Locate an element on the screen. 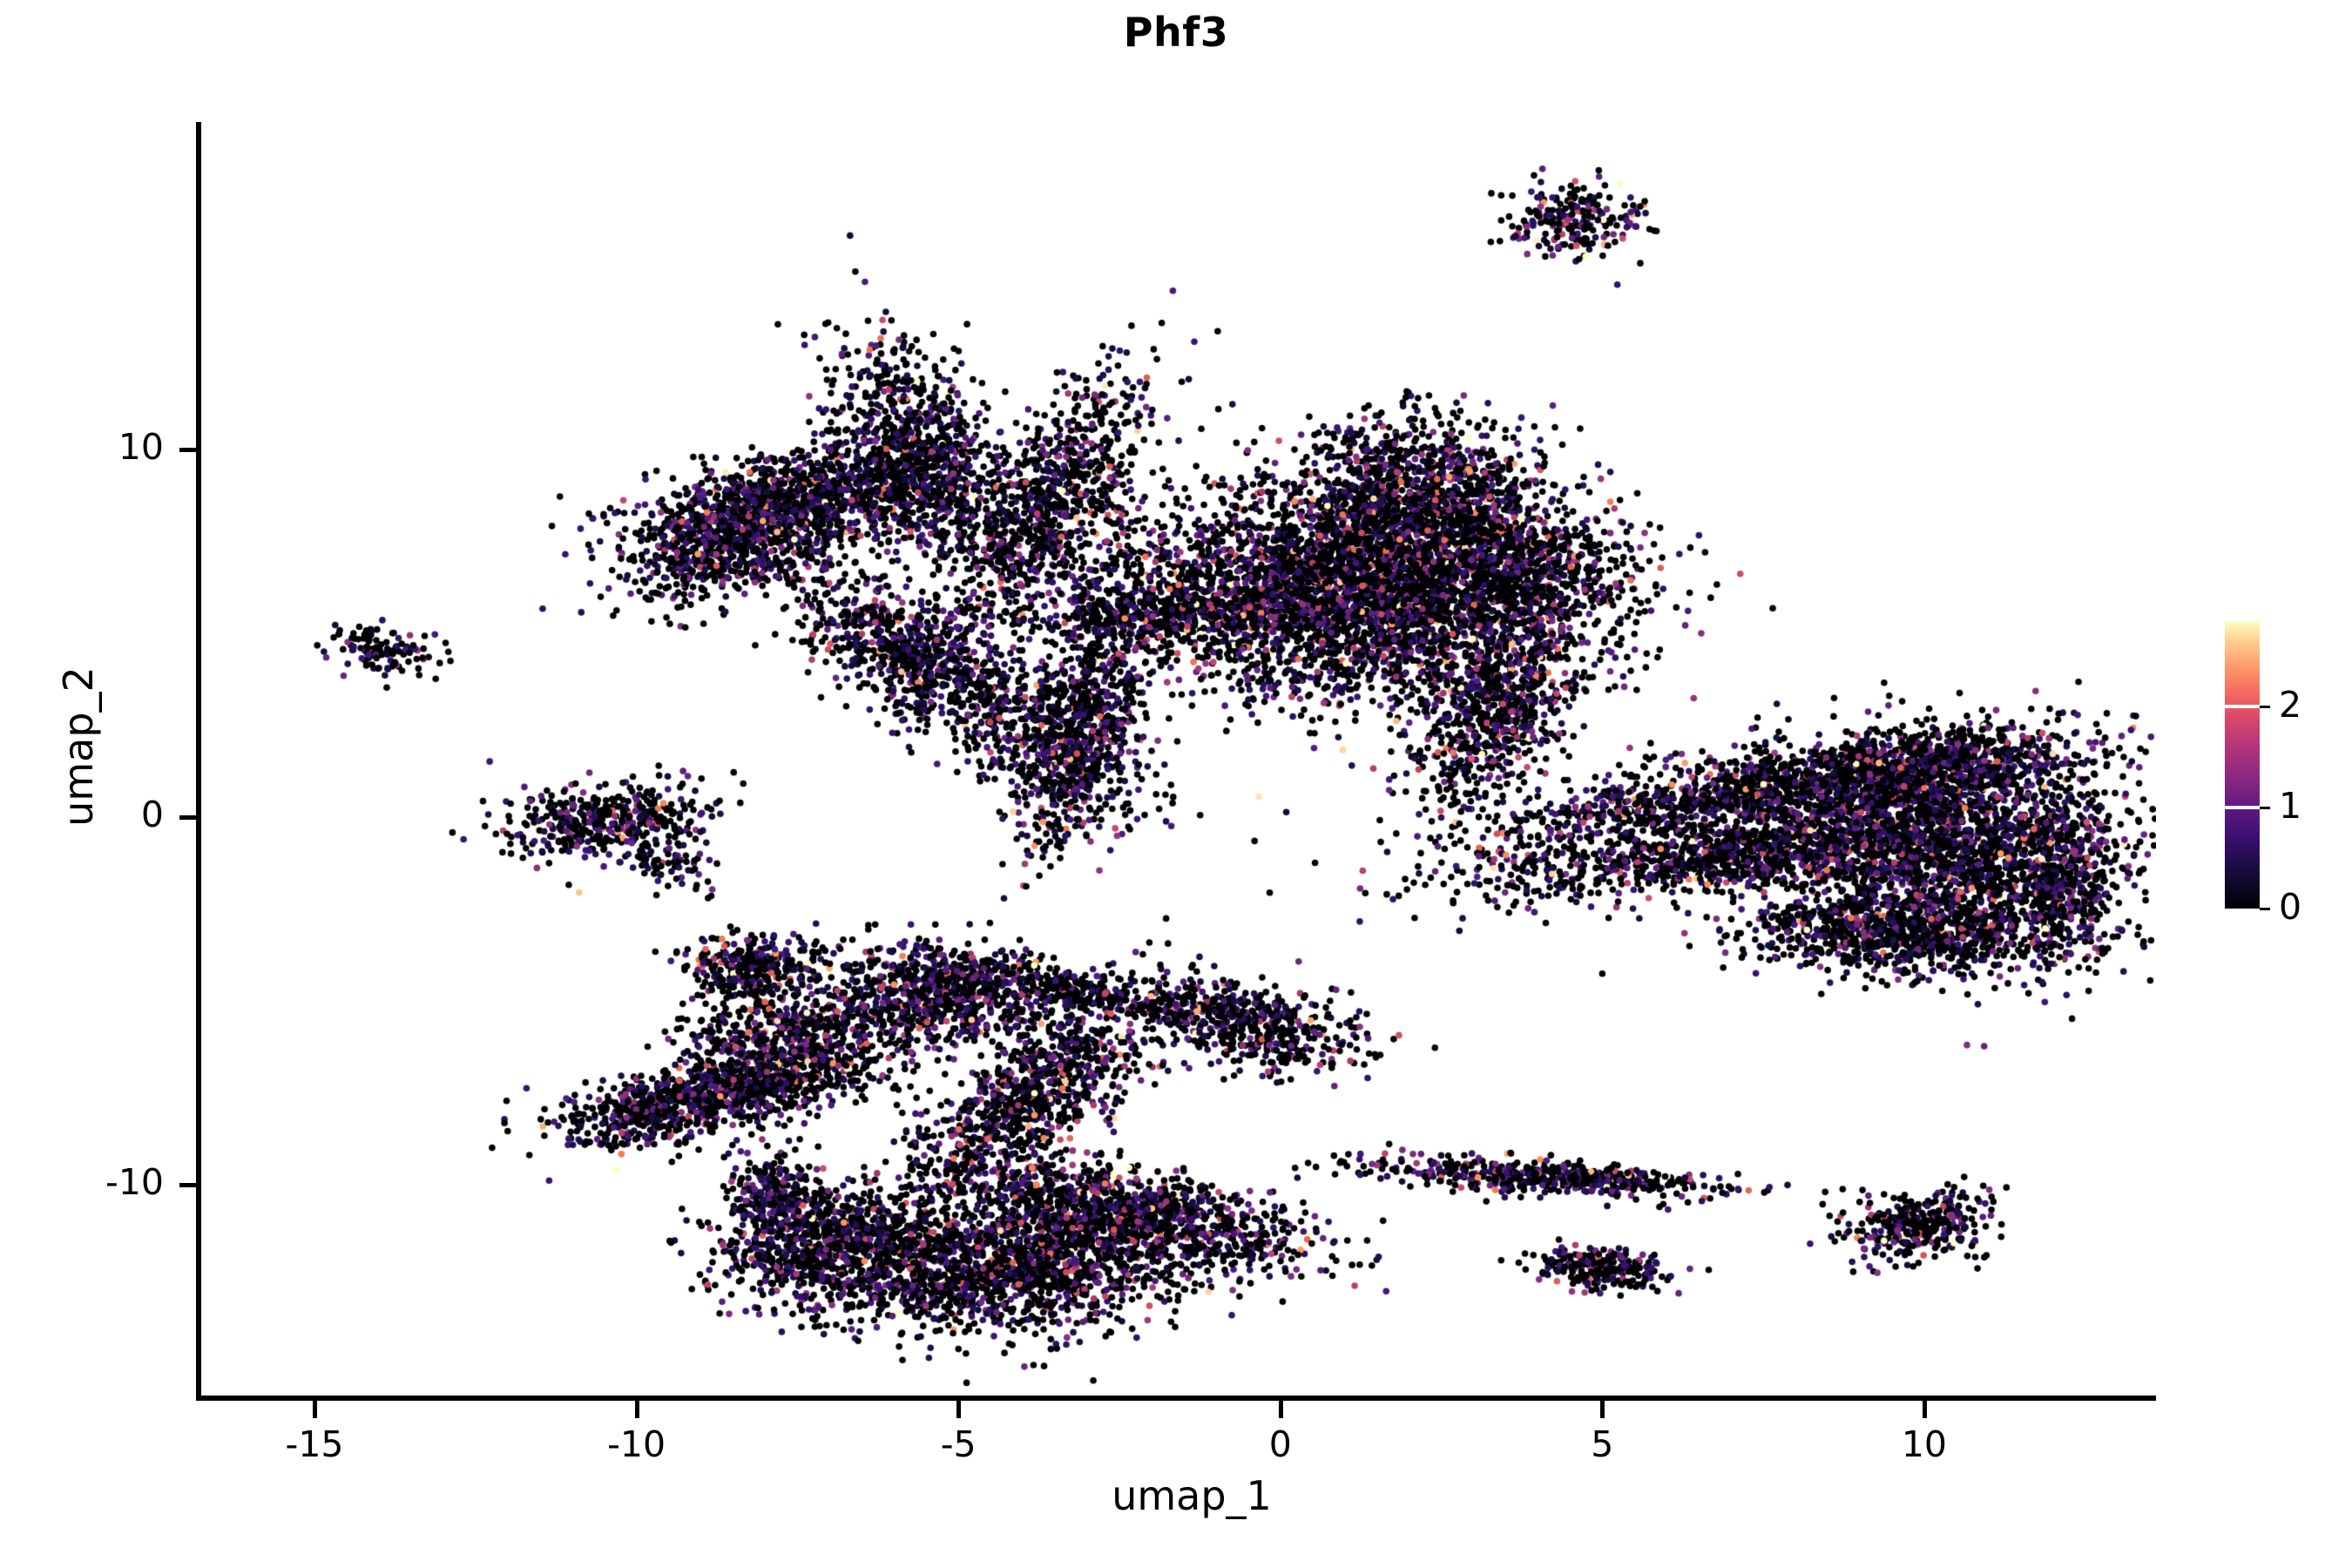 The image size is (2352, 1568). page-title: Phf3 is located at coordinates (1176, 32).